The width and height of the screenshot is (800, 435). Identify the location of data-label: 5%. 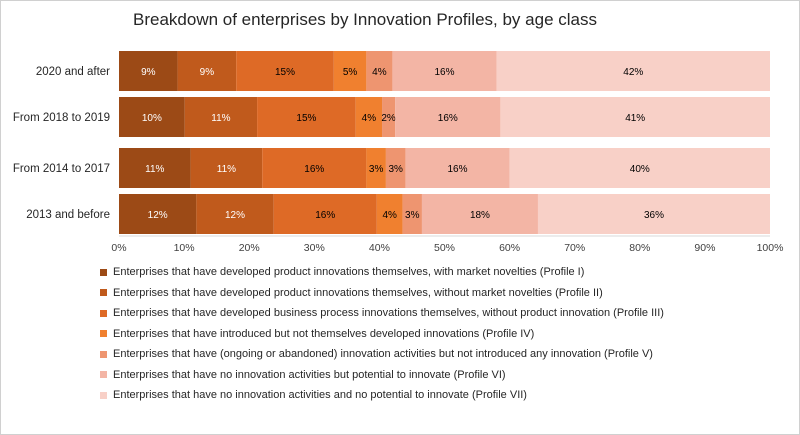
(350, 72).